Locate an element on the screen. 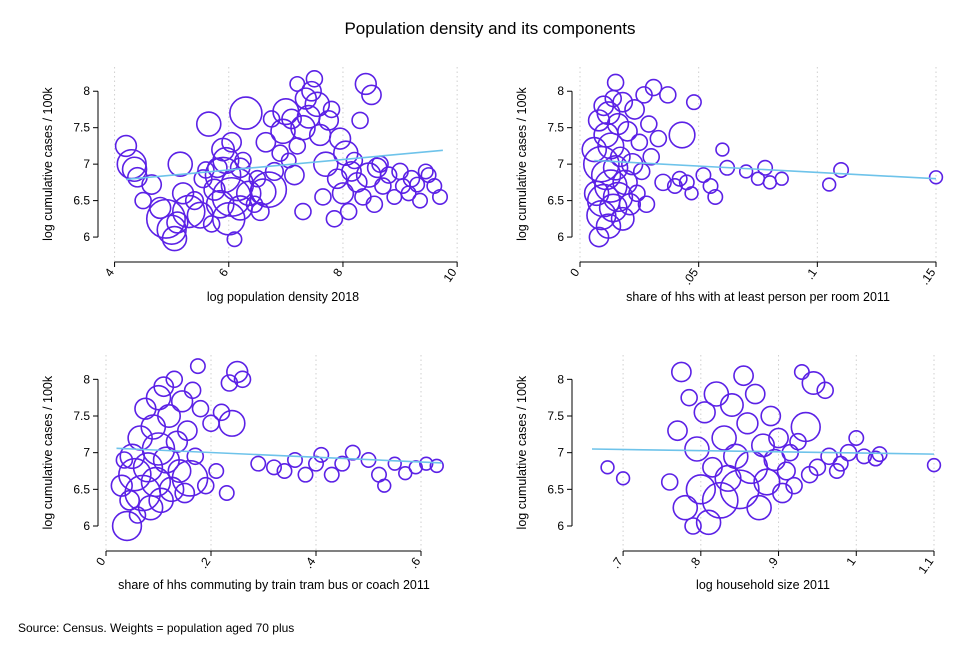 The image size is (980, 653). x-axis-title: log household size 2011 is located at coordinates (763, 585).